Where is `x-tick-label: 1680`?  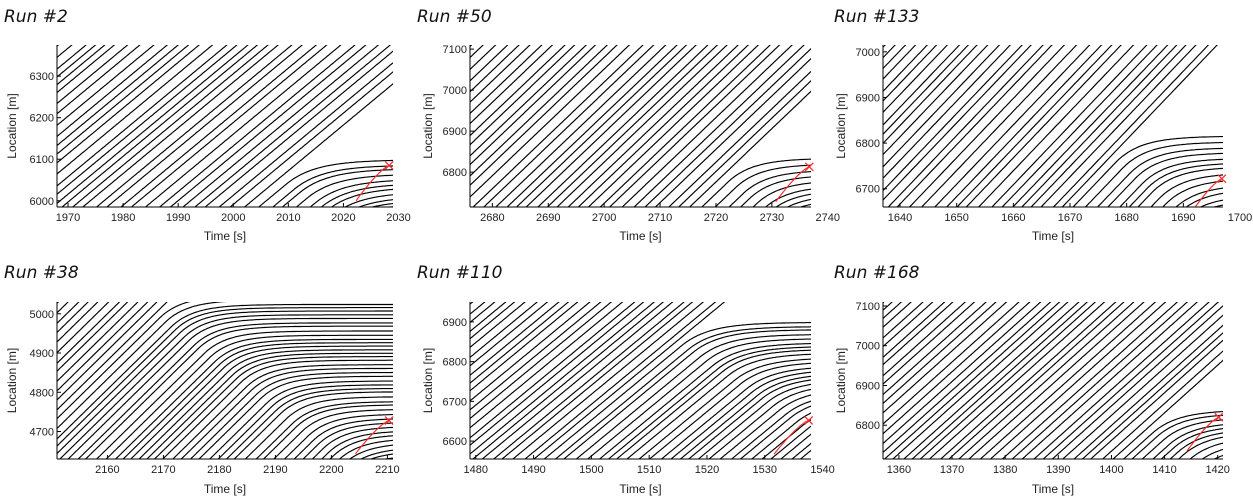 x-tick-label: 1680 is located at coordinates (1126, 218).